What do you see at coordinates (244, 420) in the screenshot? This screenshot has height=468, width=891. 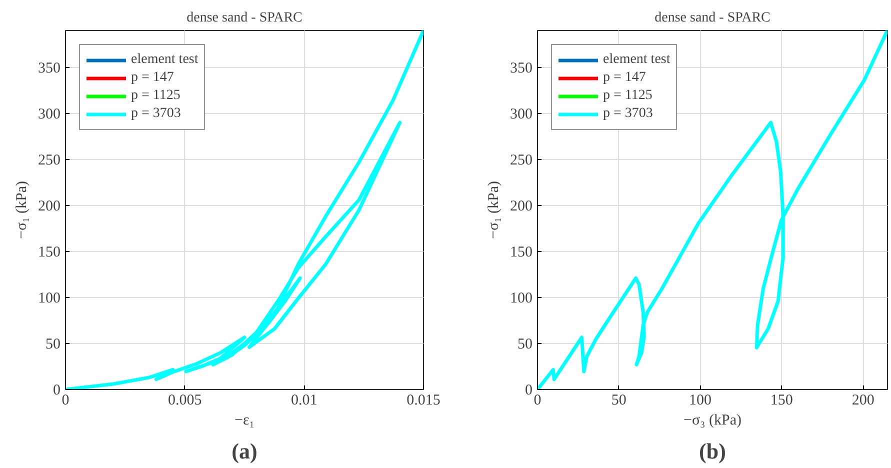 I see `x-axis-title: −ε₁` at bounding box center [244, 420].